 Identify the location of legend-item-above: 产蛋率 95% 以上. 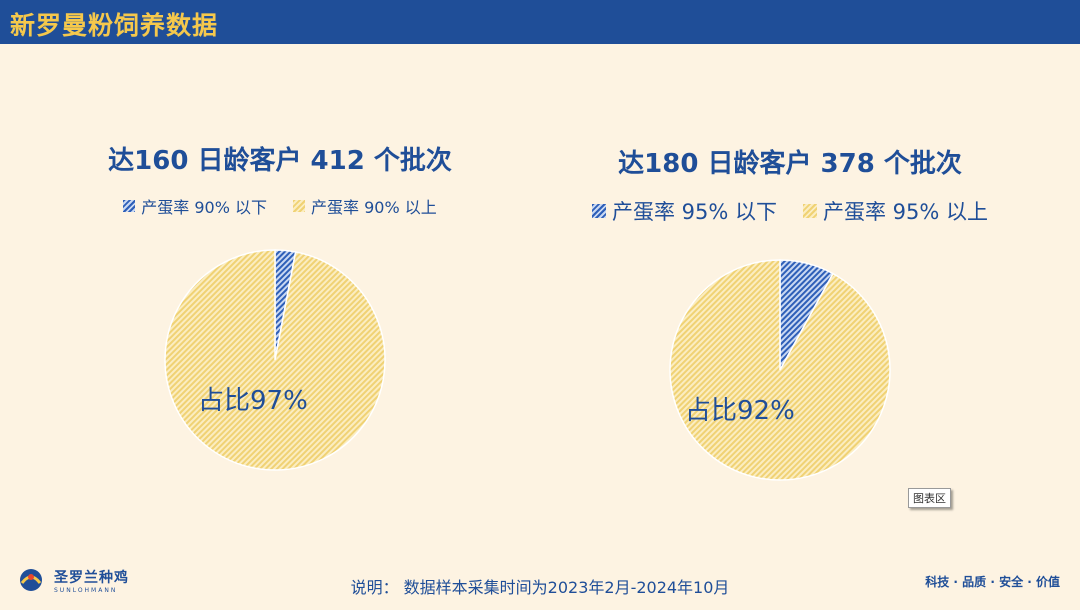
(895, 211).